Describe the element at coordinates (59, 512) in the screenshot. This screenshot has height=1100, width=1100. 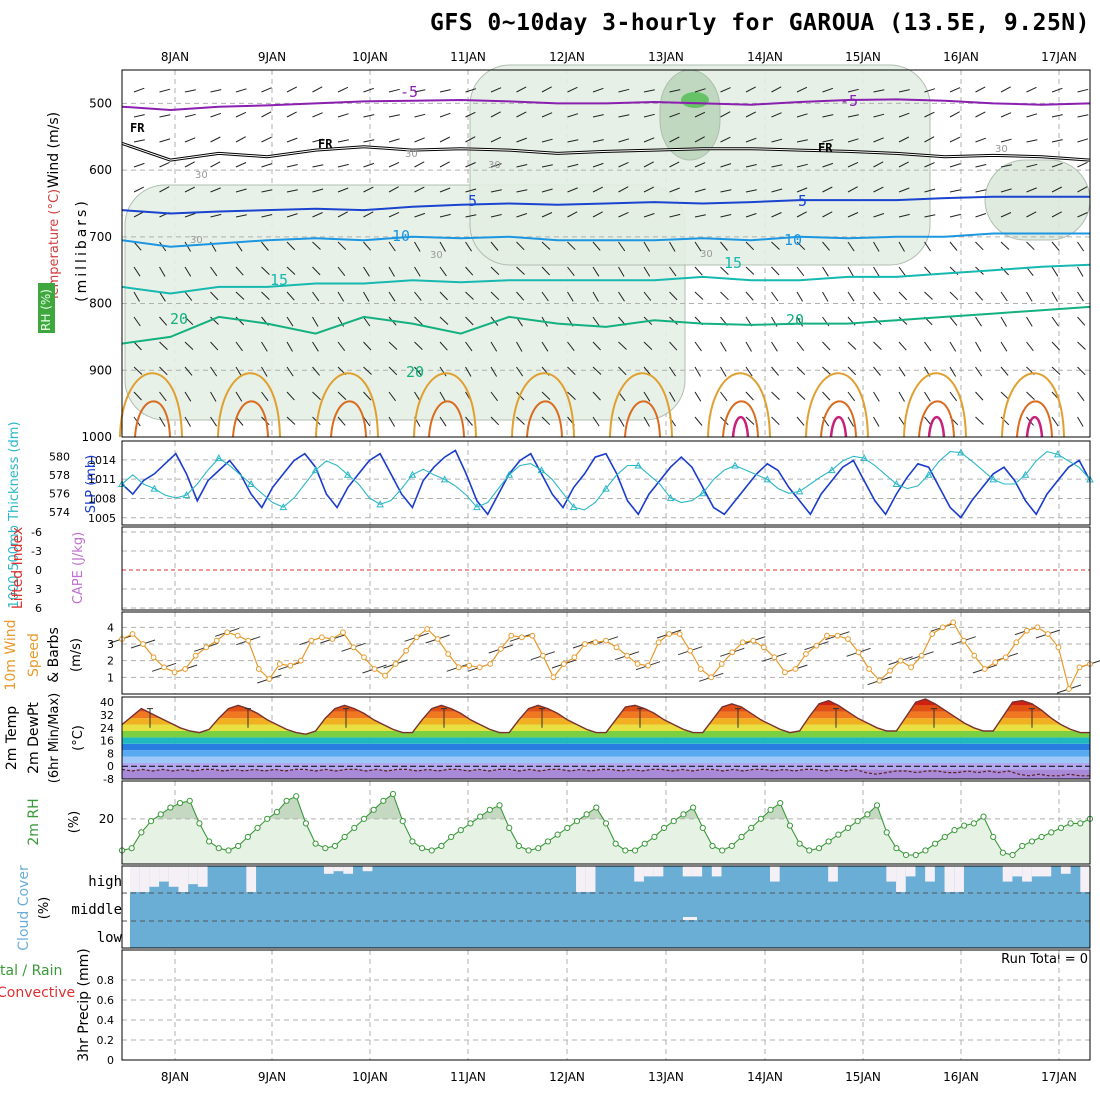
I see `thickness-tick-label: 574` at that location.